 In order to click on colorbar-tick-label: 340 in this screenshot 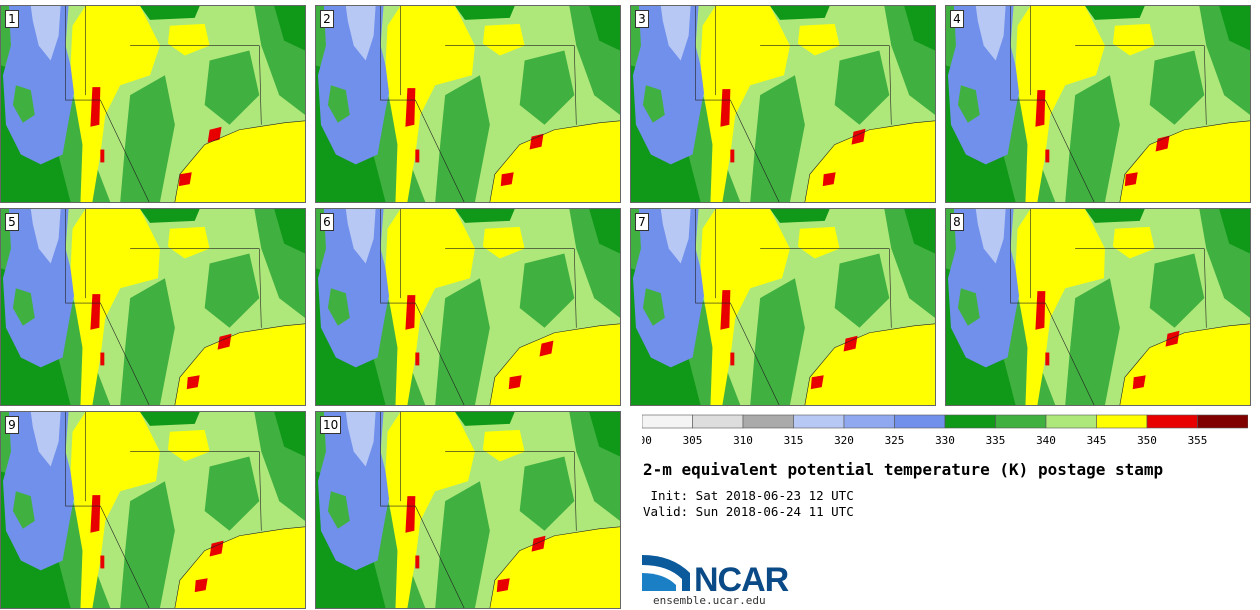, I will do `click(1046, 440)`.